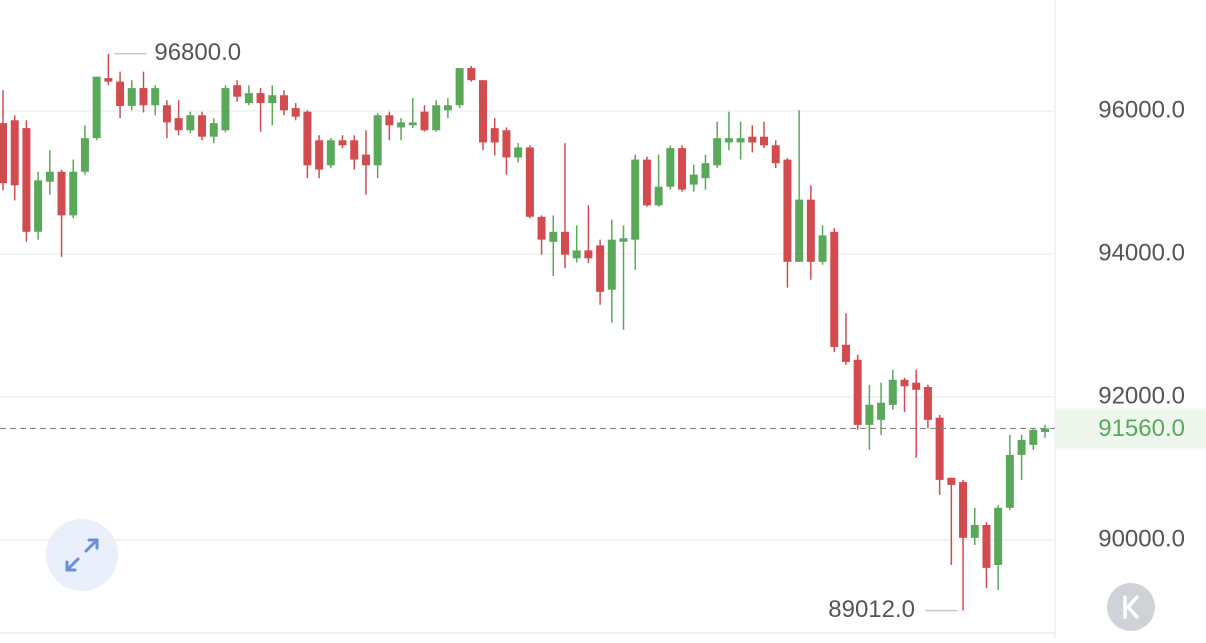  Describe the element at coordinates (1141, 252) in the screenshot. I see `y-tick-label: 94000.0` at that location.